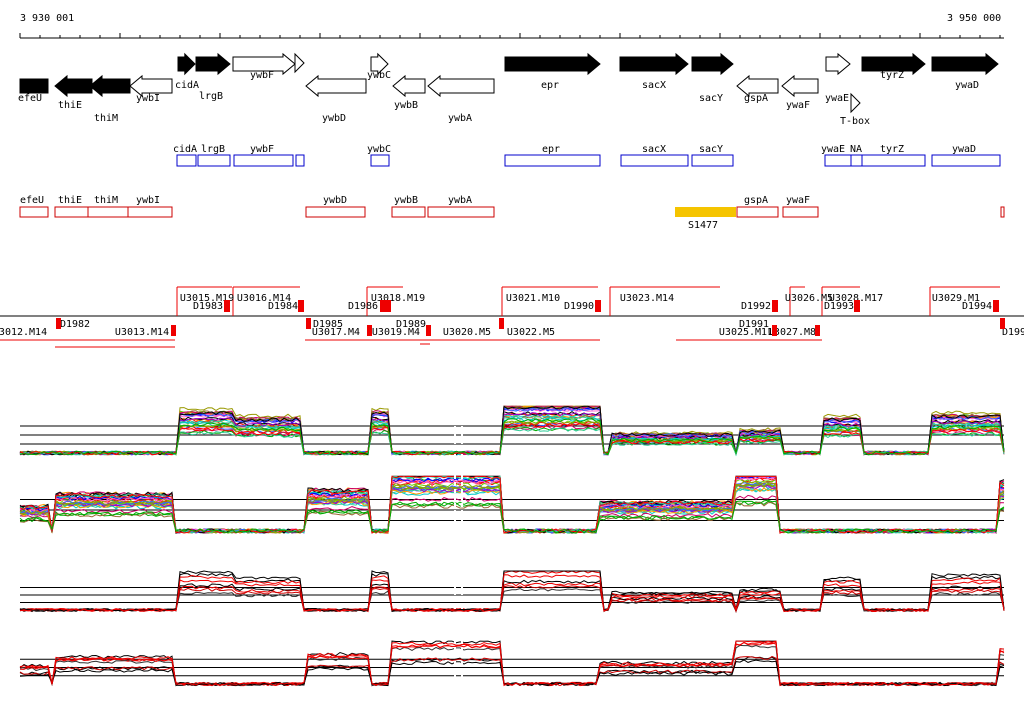 The height and width of the screenshot is (718, 1024). I want to click on segment-label-U3021.M10: U3021.M10, so click(533, 298).